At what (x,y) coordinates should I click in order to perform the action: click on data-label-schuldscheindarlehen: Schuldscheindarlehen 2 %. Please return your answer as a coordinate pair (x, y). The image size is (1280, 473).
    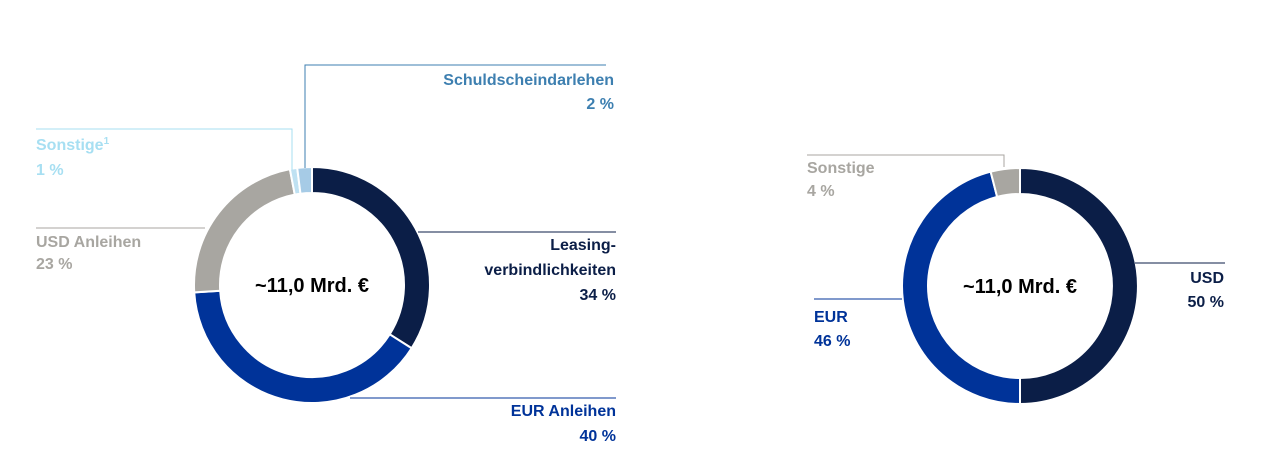
    Looking at the image, I should click on (459, 116).